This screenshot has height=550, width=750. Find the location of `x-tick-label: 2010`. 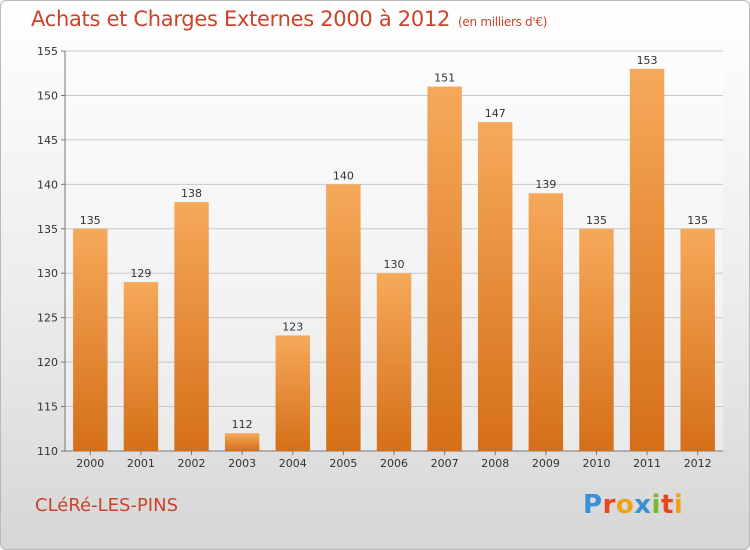

x-tick-label: 2010 is located at coordinates (596, 463).